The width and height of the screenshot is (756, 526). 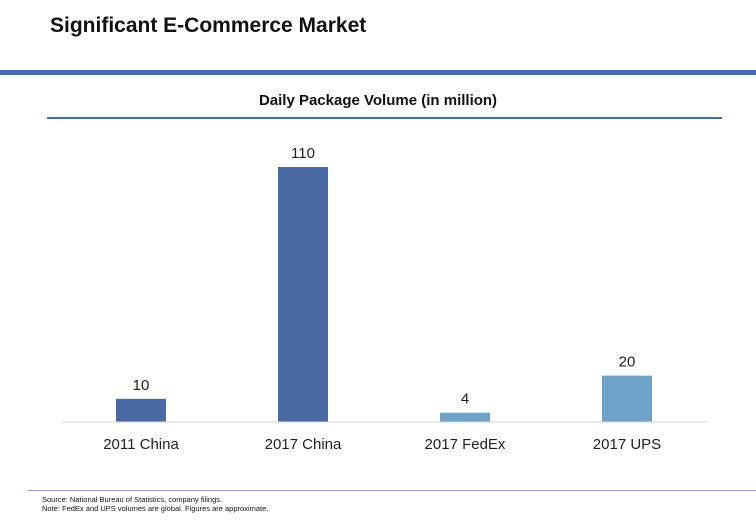 What do you see at coordinates (392, 490) in the screenshot?
I see `footer-divider` at bounding box center [392, 490].